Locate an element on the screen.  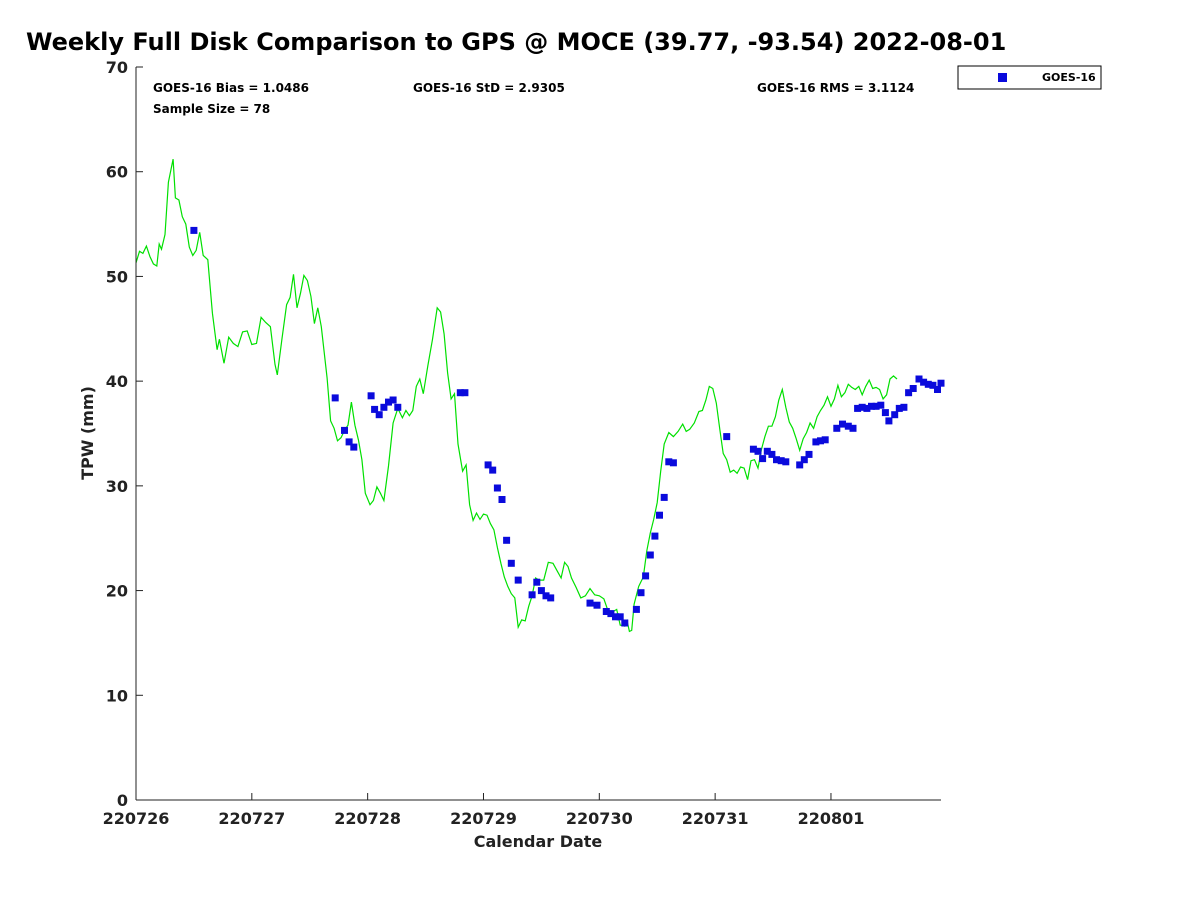
x-tick-label: 220730 is located at coordinates (599, 818).